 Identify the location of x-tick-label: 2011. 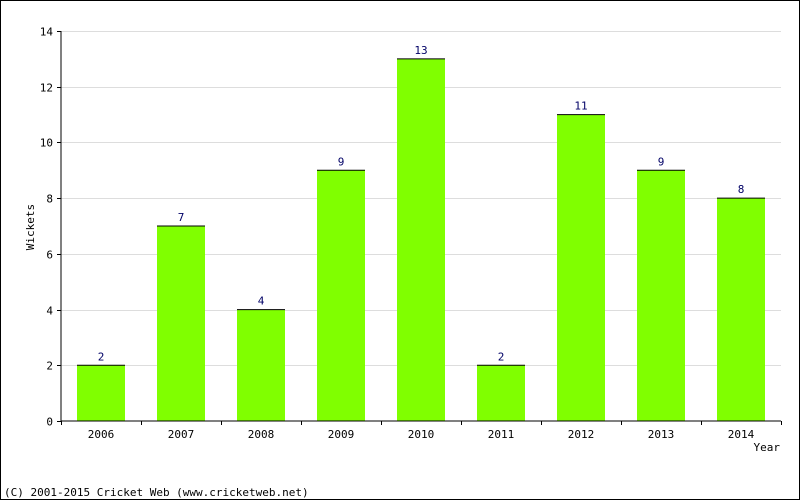
(501, 434).